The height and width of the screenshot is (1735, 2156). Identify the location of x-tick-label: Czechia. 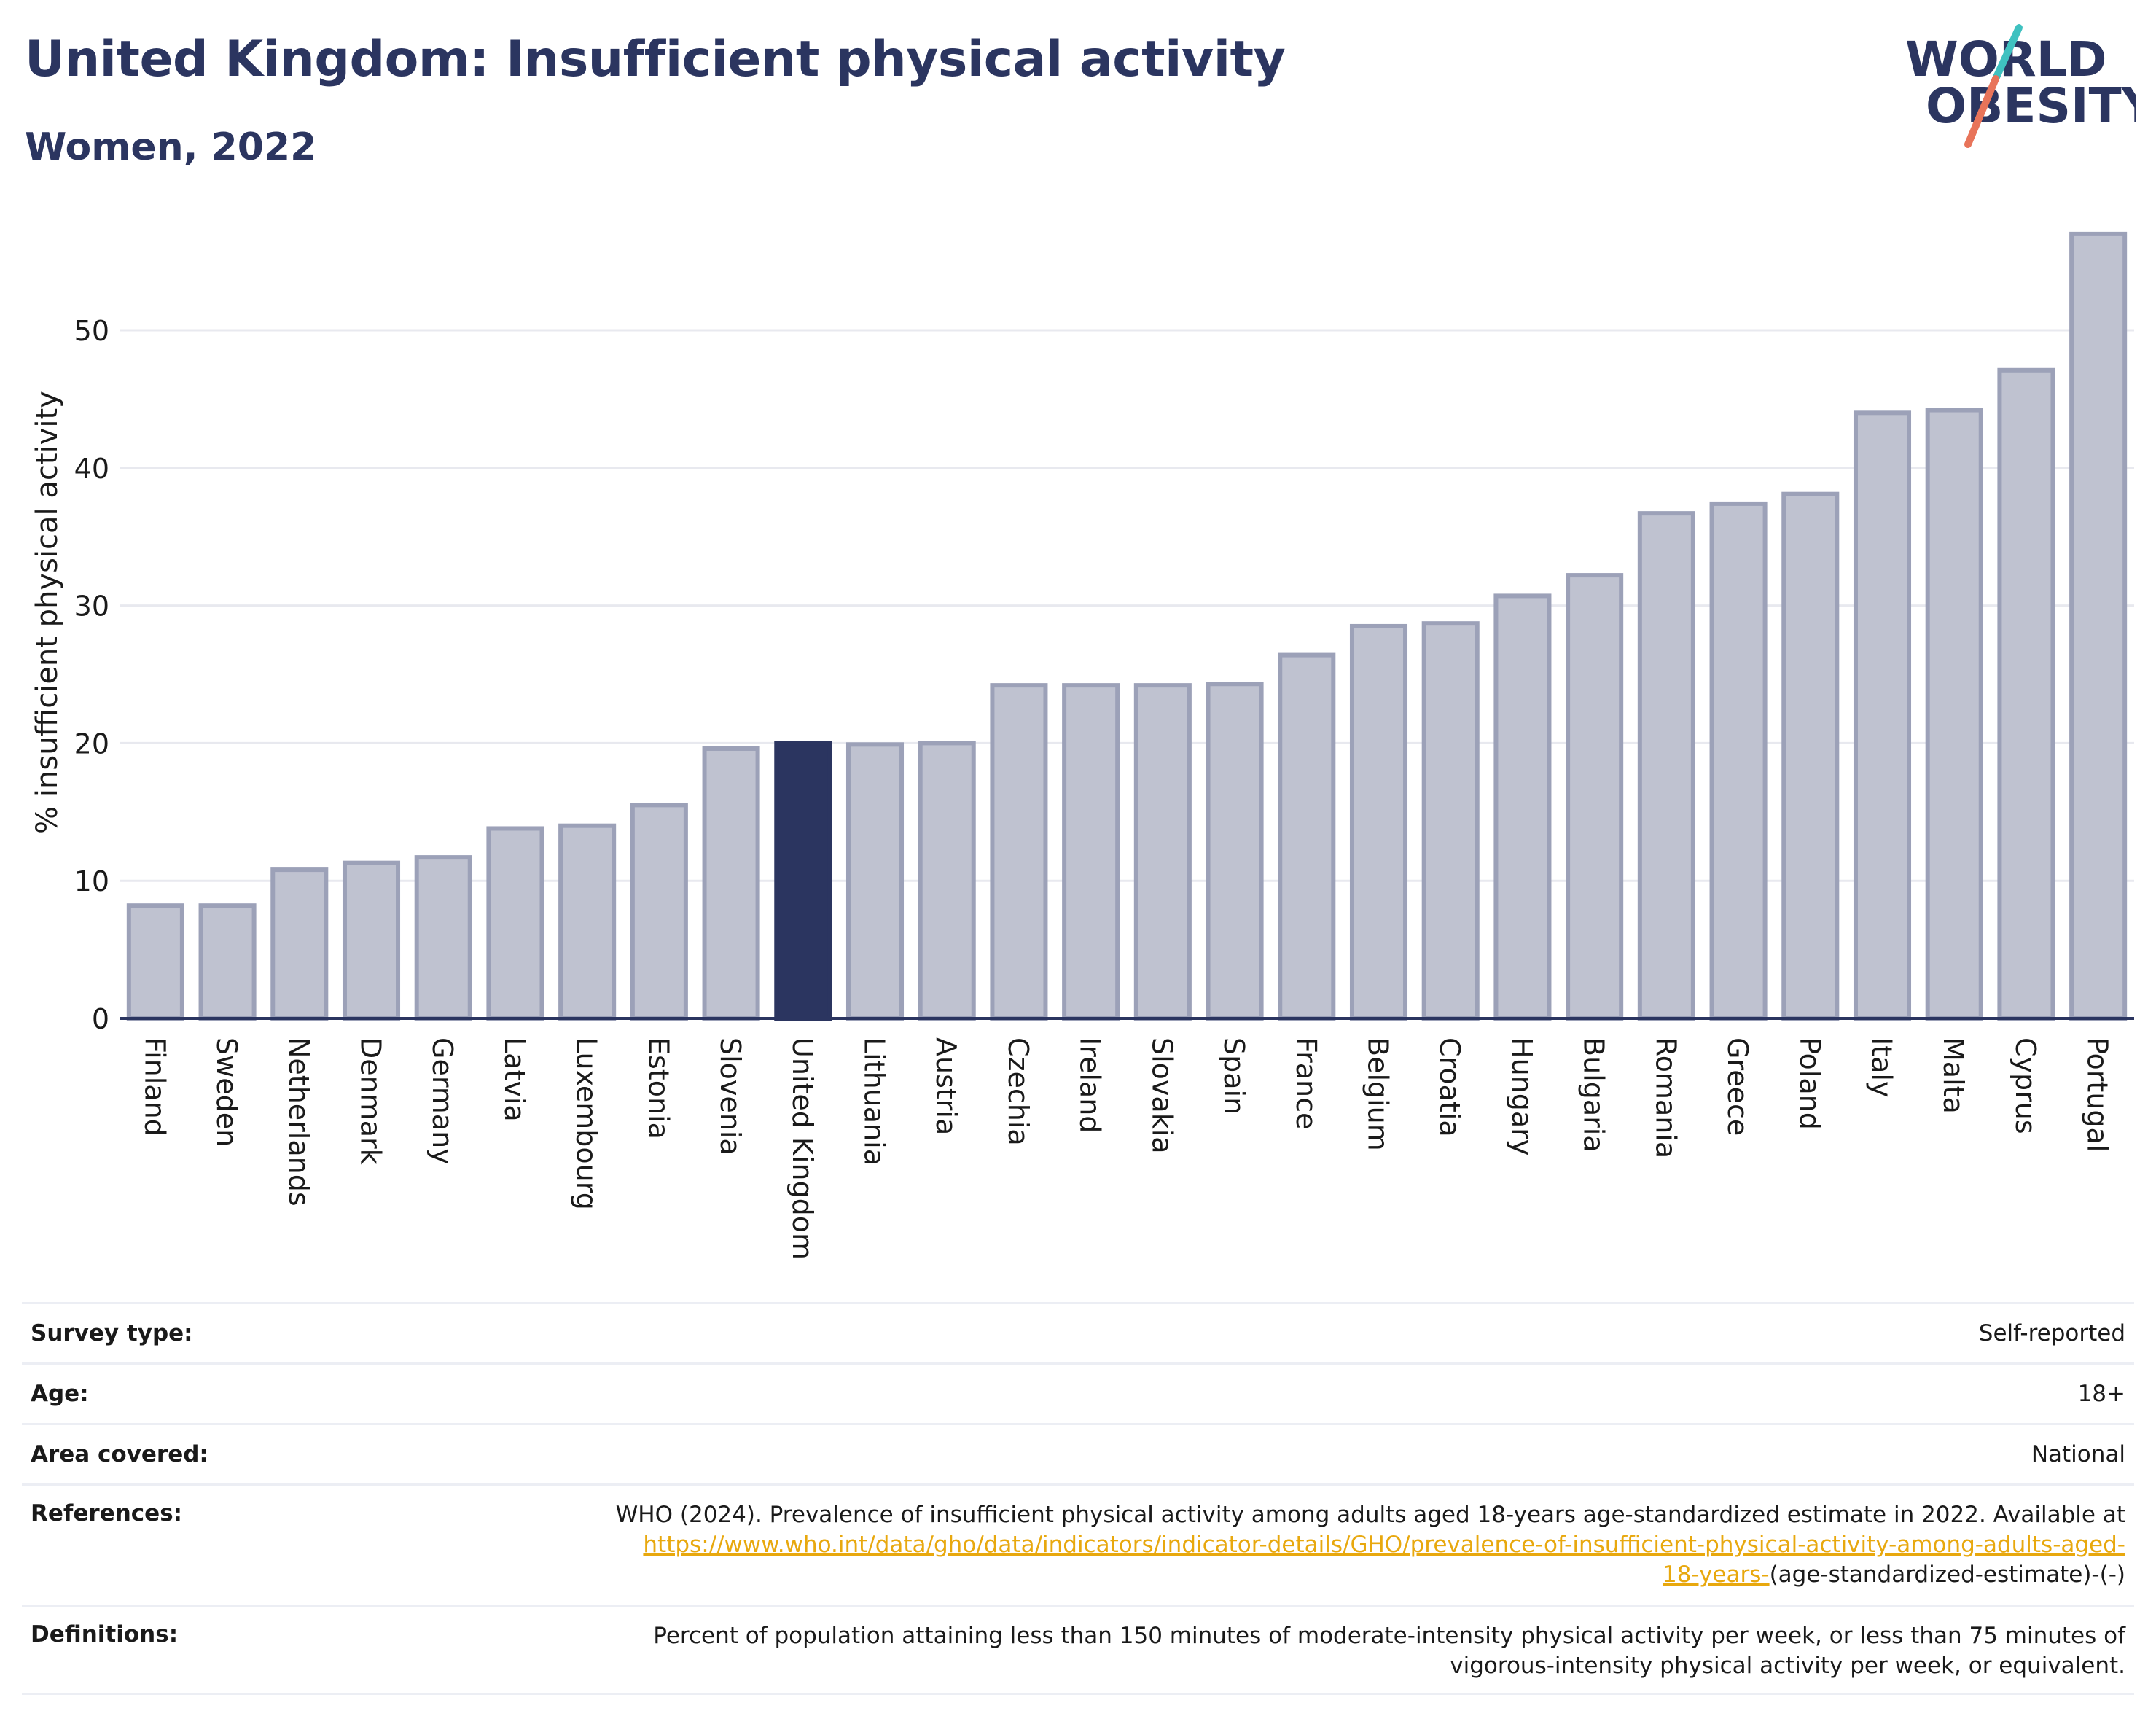
(1018, 1091).